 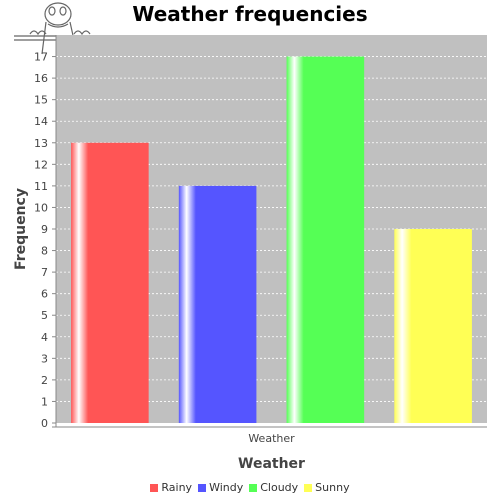 What do you see at coordinates (271, 464) in the screenshot?
I see `x-axis-title: Weather` at bounding box center [271, 464].